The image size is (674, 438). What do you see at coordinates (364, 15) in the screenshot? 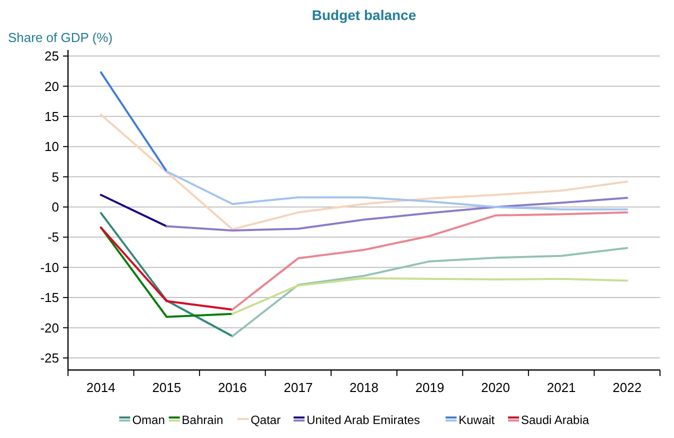
I see `chart-title: Budget balance` at bounding box center [364, 15].